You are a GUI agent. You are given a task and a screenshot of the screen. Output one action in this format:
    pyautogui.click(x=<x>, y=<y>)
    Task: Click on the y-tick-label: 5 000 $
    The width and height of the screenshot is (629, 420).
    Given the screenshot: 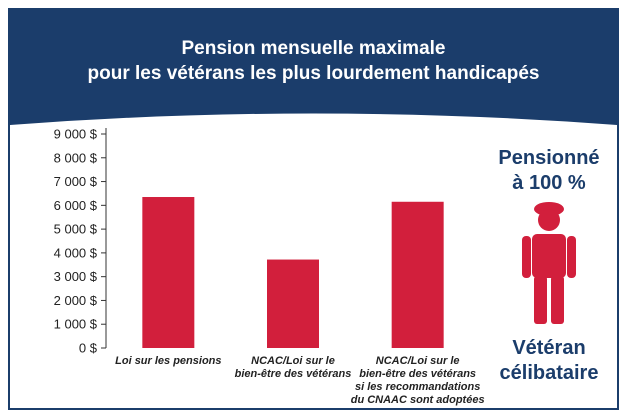 What is the action you would take?
    pyautogui.click(x=76, y=229)
    